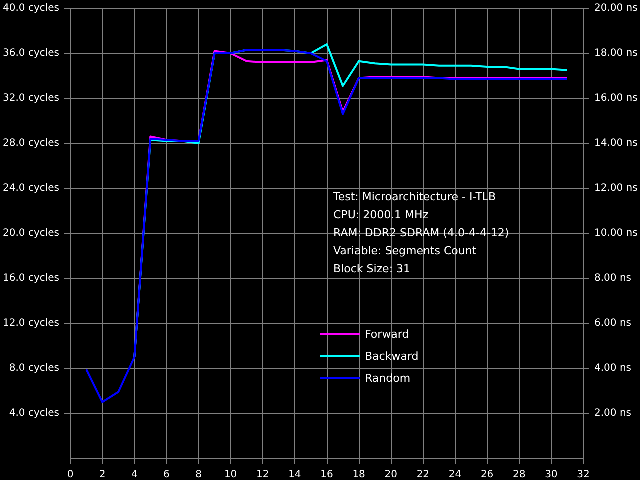  What do you see at coordinates (31, 188) in the screenshot?
I see `y-tick-label: 24.0 cycles` at bounding box center [31, 188].